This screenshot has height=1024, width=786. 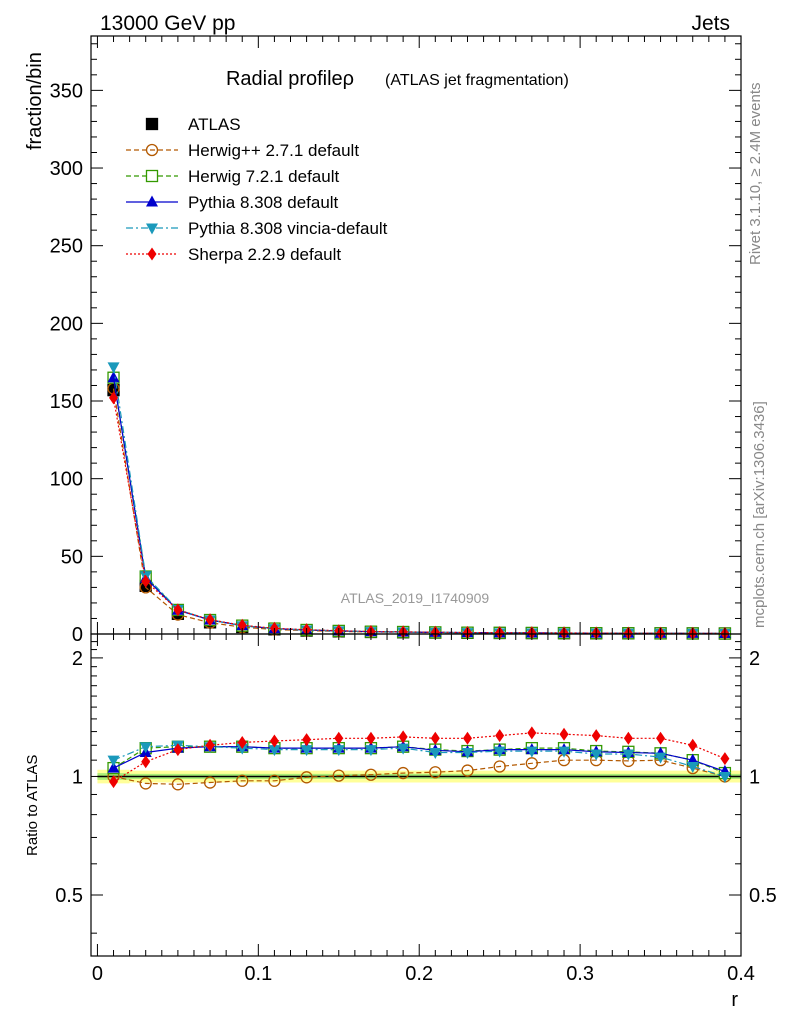 What do you see at coordinates (755, 174) in the screenshot?
I see `rivet-version-label: Rivet 3.1.10, ≥ 2.4M events` at bounding box center [755, 174].